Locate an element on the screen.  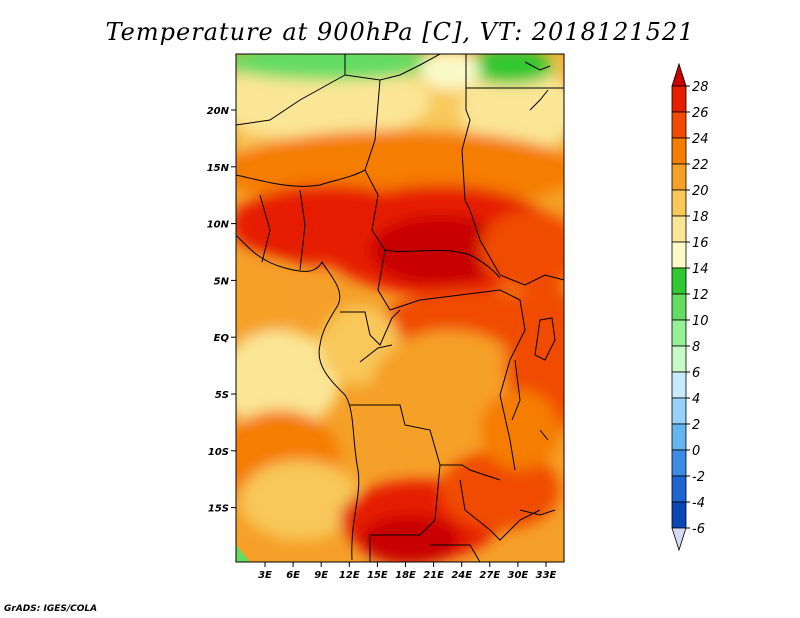
colorbar-label: 4 is located at coordinates (696, 399).